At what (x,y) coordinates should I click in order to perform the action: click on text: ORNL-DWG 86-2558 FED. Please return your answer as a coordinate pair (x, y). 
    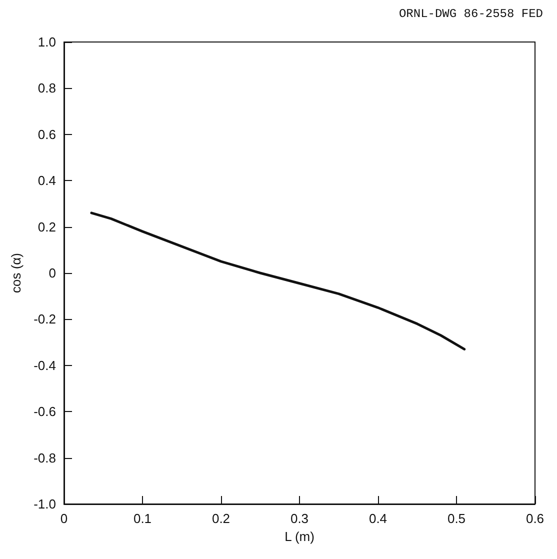
    Looking at the image, I should click on (471, 14).